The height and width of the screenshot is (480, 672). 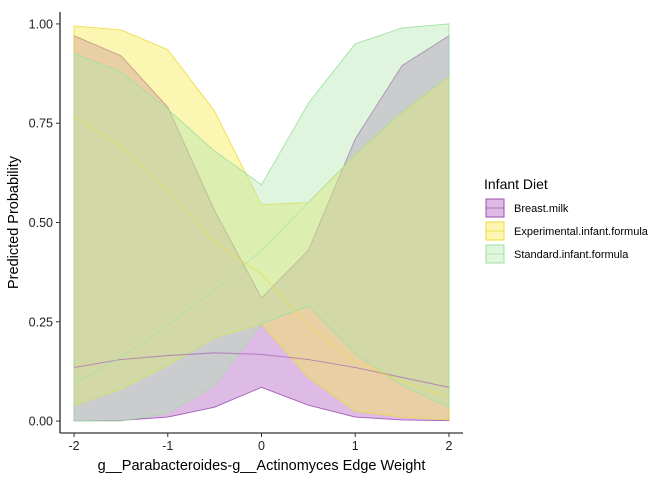 I want to click on legend-label-breast-milk: Breast.milk, so click(x=541, y=209).